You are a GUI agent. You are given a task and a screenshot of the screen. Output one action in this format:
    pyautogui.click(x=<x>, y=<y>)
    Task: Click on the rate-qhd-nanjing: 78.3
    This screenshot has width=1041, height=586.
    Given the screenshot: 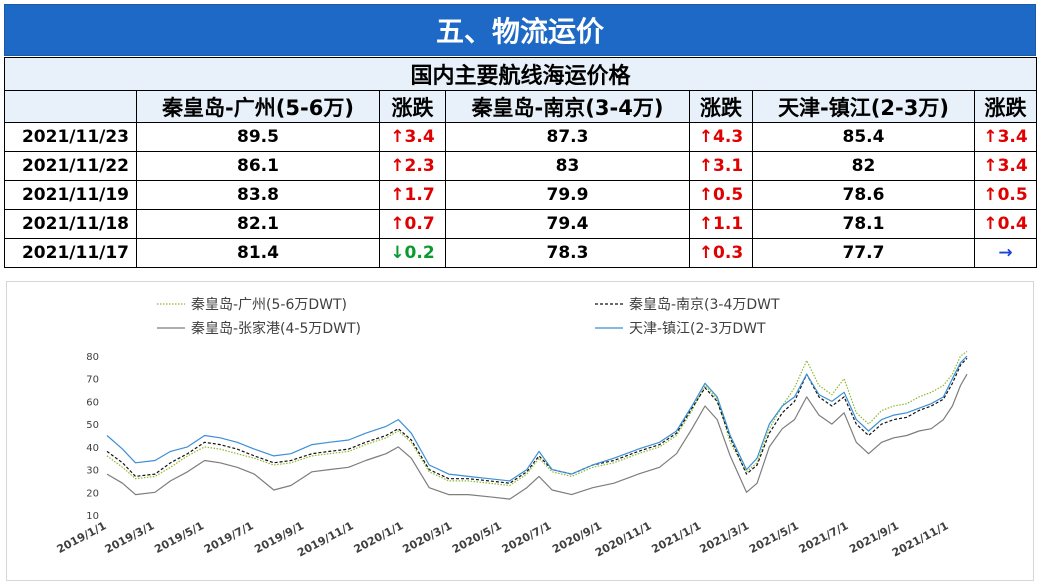 What is the action you would take?
    pyautogui.click(x=567, y=253)
    